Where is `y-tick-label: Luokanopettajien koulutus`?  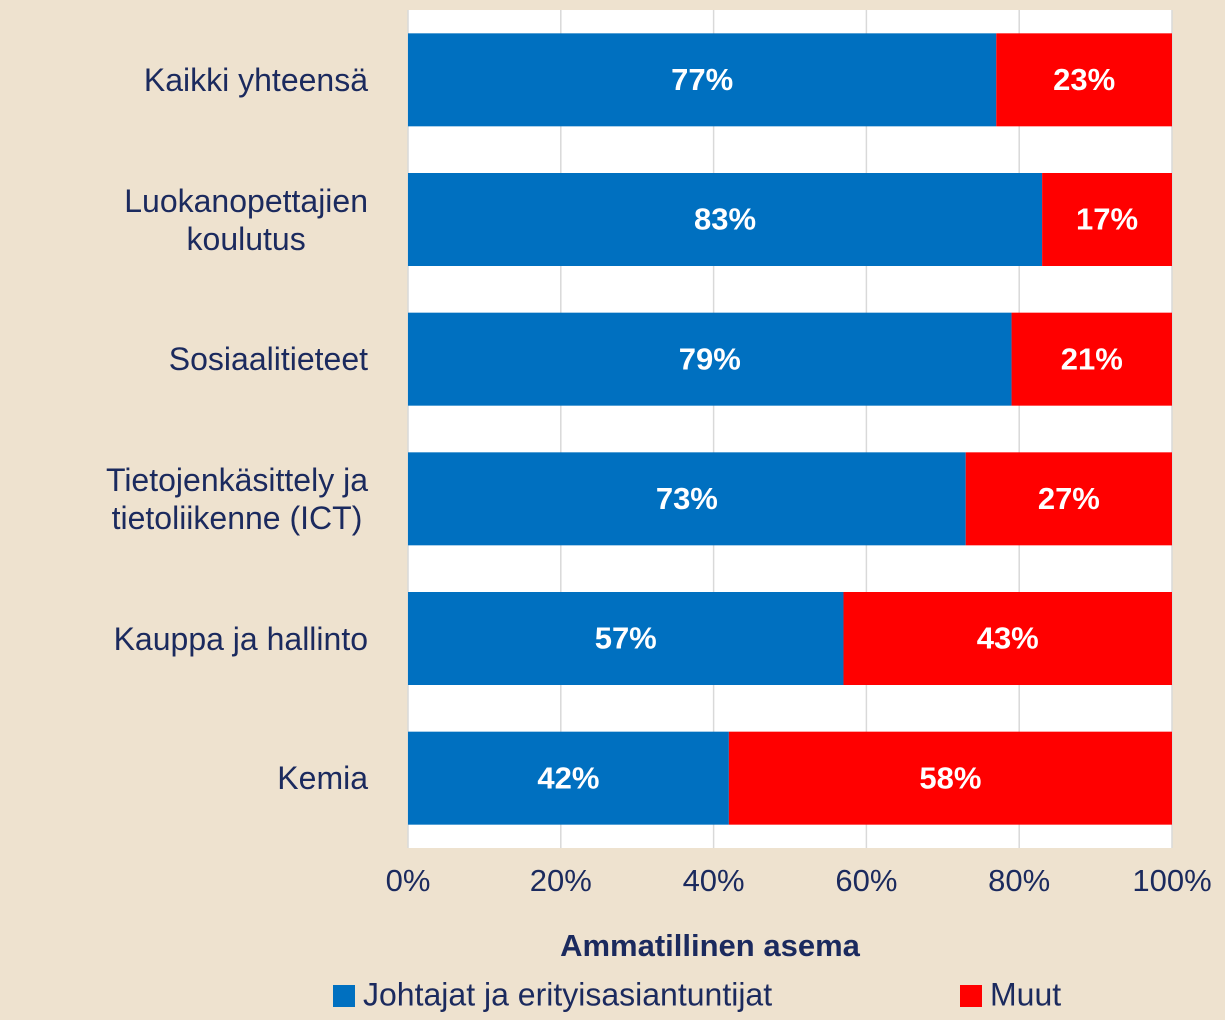 y-tick-label: Luokanopettajien koulutus is located at coordinates (246, 219).